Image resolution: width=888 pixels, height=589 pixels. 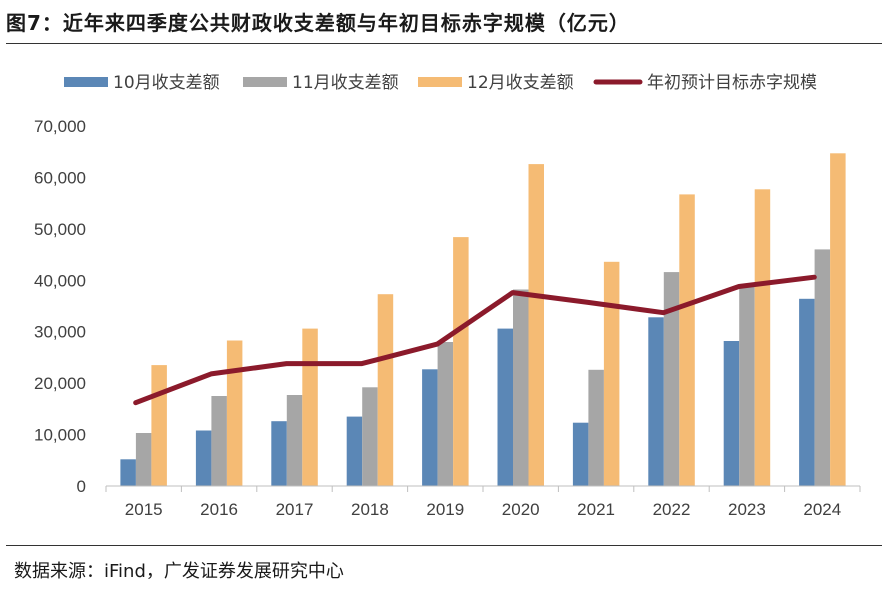 I want to click on bar-oct-2018, so click(x=354, y=451).